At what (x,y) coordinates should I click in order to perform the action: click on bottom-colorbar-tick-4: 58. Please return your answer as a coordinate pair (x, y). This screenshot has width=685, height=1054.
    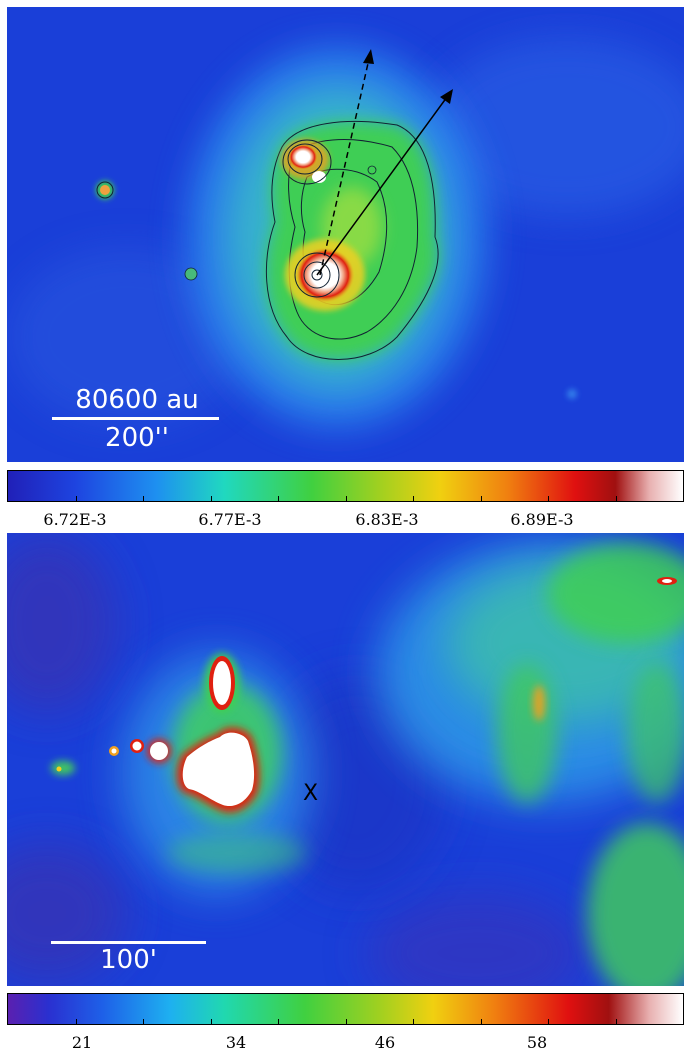
    Looking at the image, I should click on (537, 1042).